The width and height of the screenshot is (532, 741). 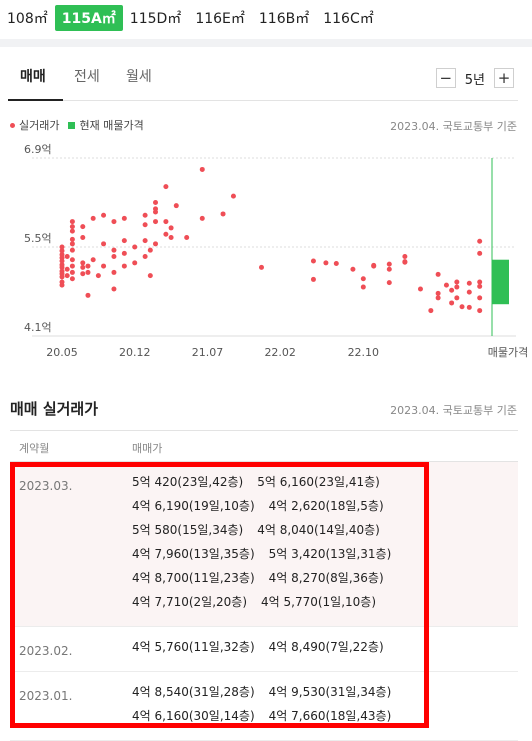 What do you see at coordinates (330, 716) in the screenshot?
I see `deal-entry: 4억 7,660(18일,43층)` at bounding box center [330, 716].